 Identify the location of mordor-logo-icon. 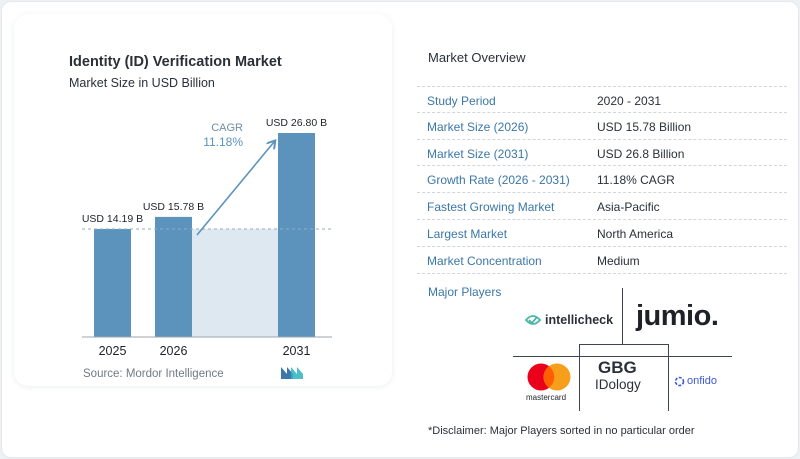
(292, 373).